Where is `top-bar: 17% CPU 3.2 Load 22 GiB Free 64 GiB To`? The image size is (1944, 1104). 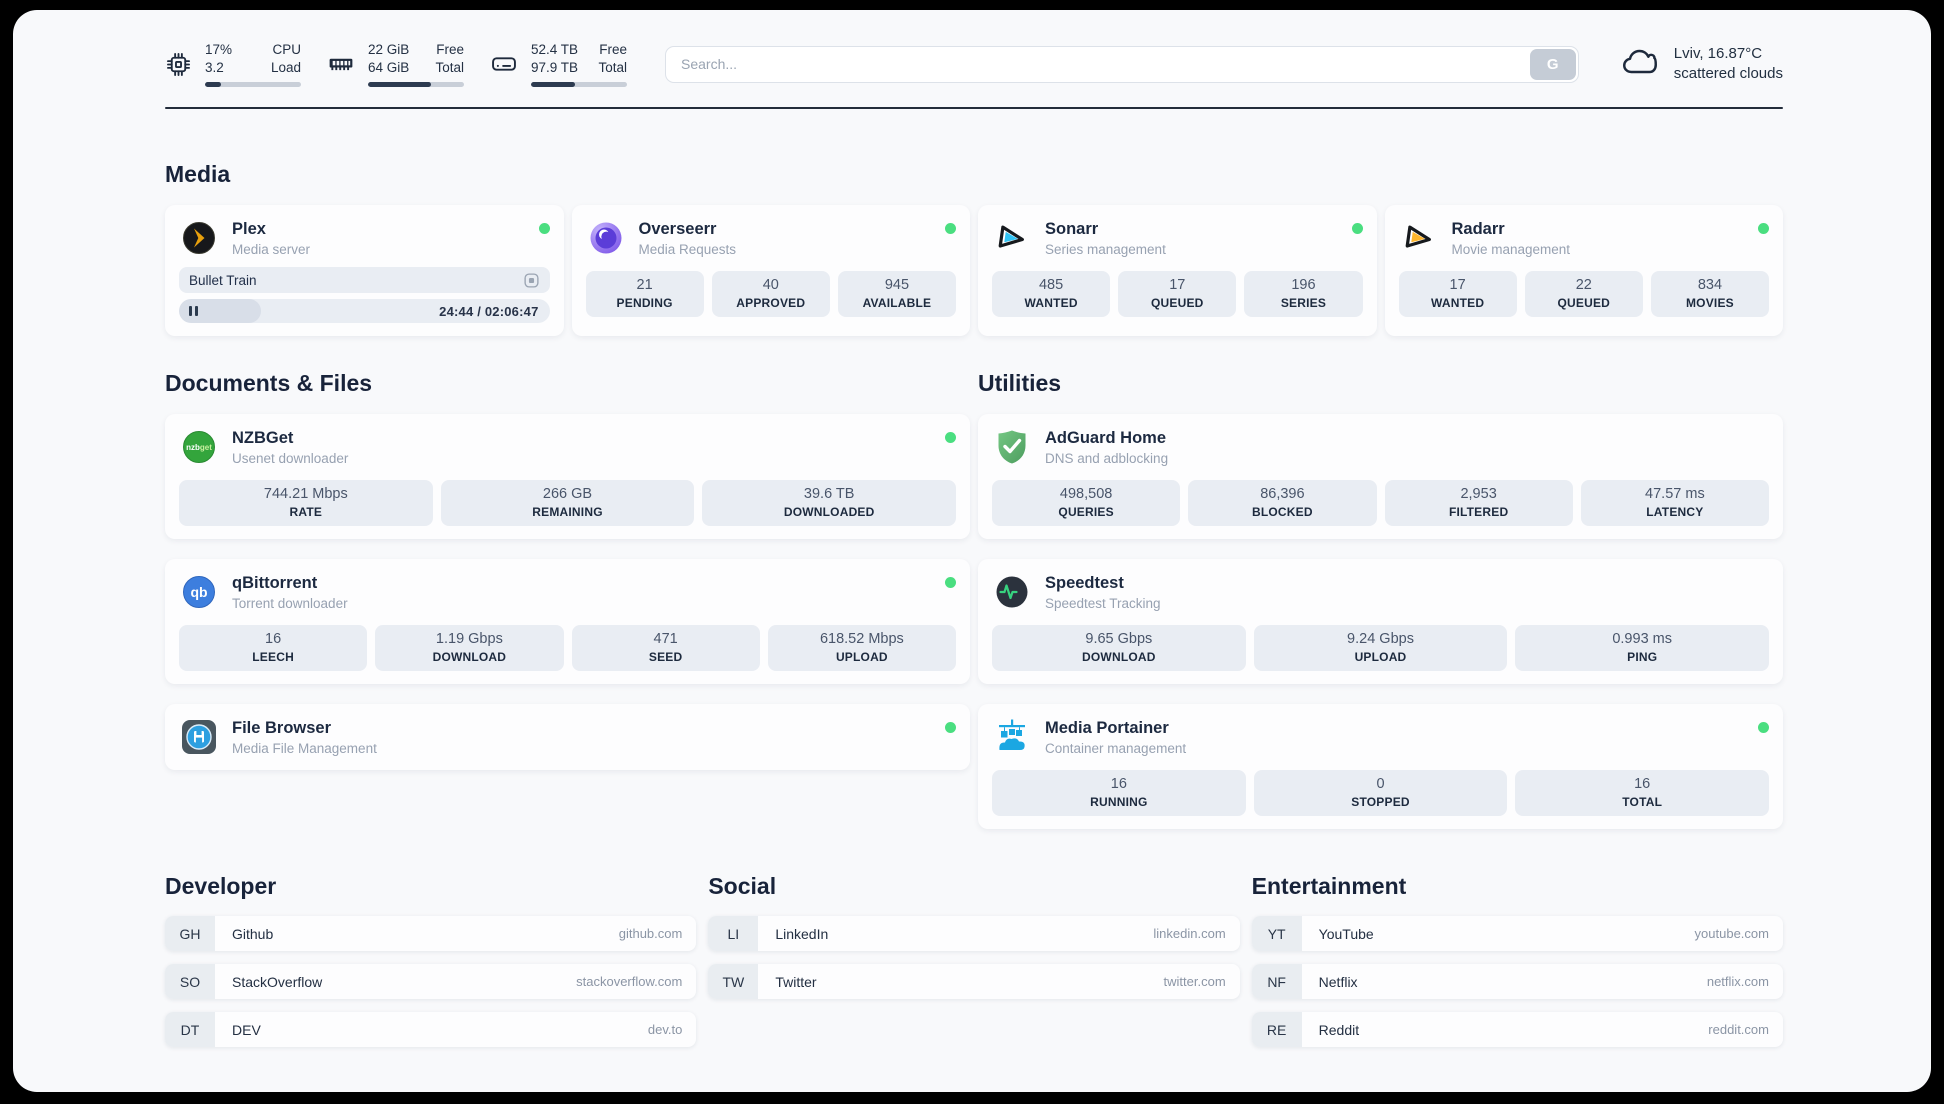 top-bar: 17% CPU 3.2 Load 22 GiB Free 64 GiB To is located at coordinates (974, 64).